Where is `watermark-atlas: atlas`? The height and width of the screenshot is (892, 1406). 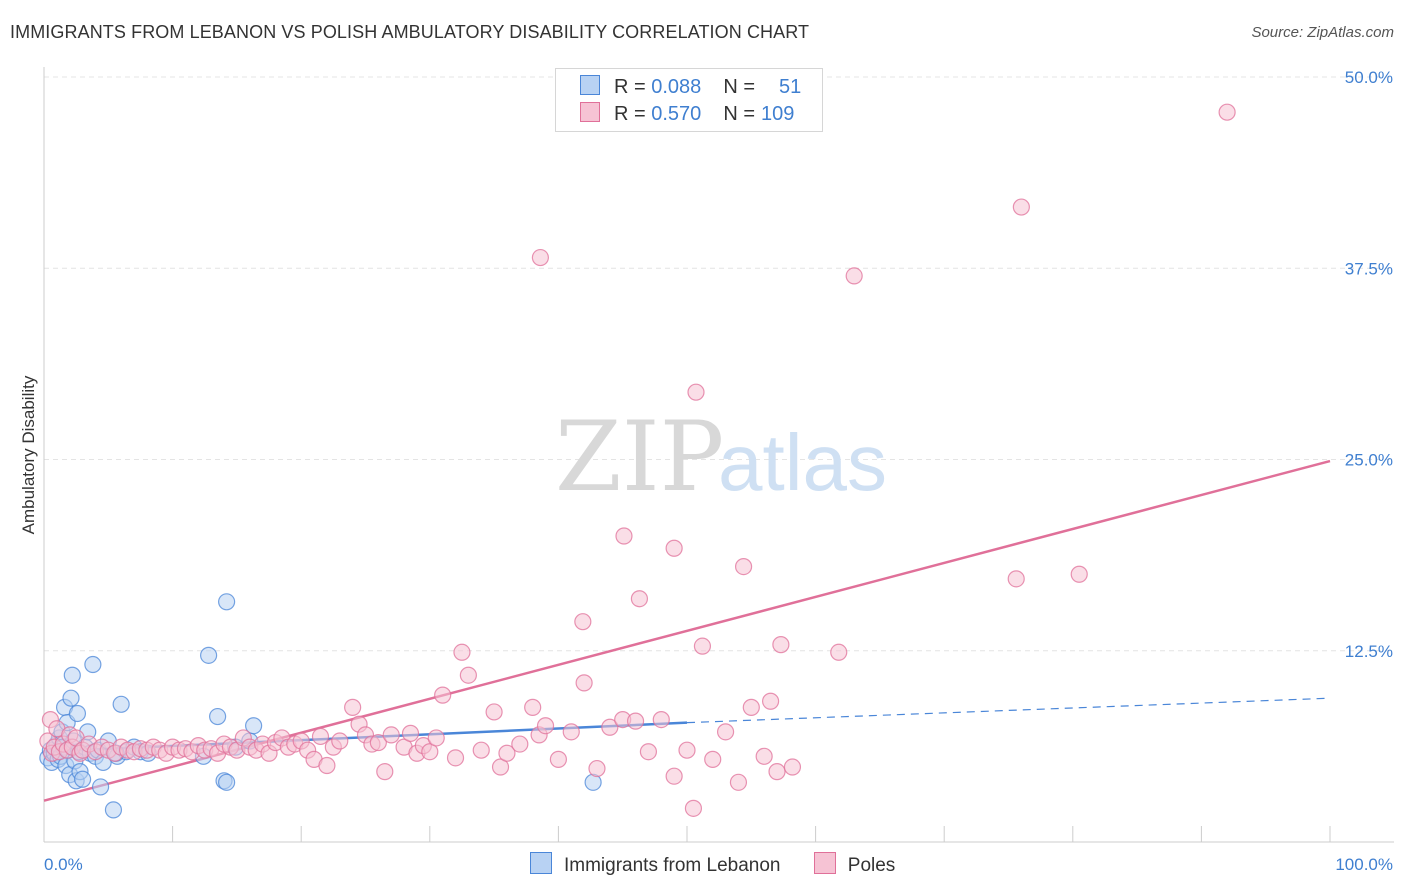
watermark-atlas: atlas is located at coordinates (802, 462).